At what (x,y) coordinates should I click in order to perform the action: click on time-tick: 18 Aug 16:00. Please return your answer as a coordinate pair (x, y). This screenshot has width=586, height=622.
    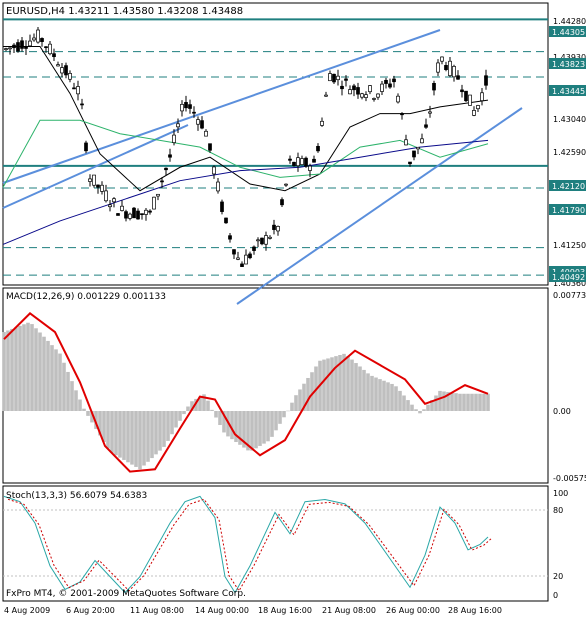
    Looking at the image, I should click on (285, 610).